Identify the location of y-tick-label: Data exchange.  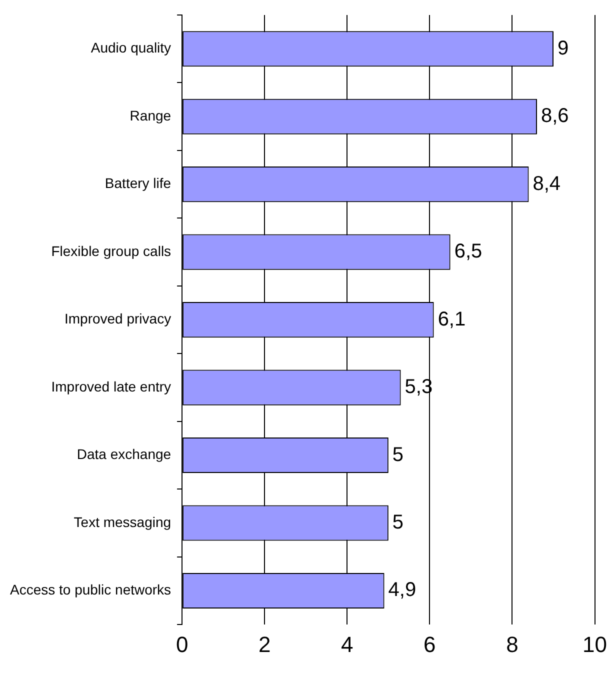
(124, 454).